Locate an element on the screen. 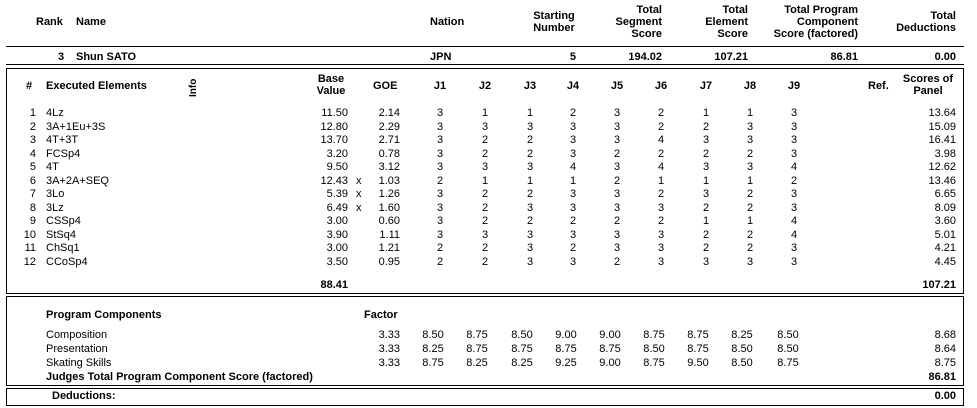 This screenshot has width=977, height=408. skater-nation: JPN is located at coordinates (441, 57).